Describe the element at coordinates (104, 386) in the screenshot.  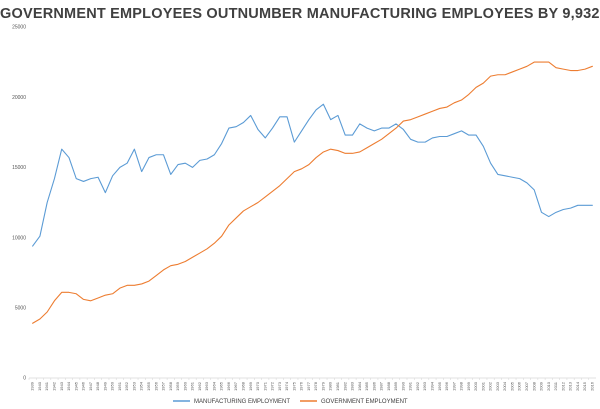
I see `x-tick-label: 1949` at that location.